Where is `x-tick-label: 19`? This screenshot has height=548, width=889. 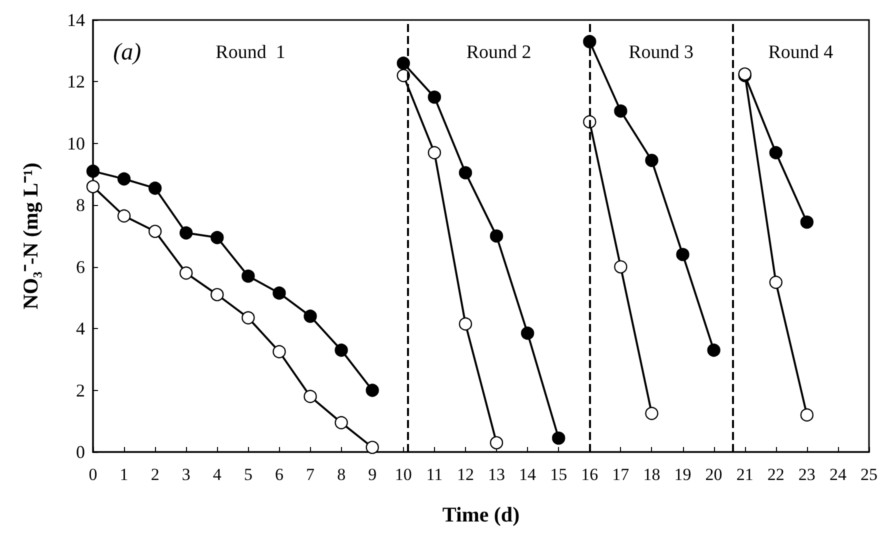 x-tick-label: 19 is located at coordinates (683, 474).